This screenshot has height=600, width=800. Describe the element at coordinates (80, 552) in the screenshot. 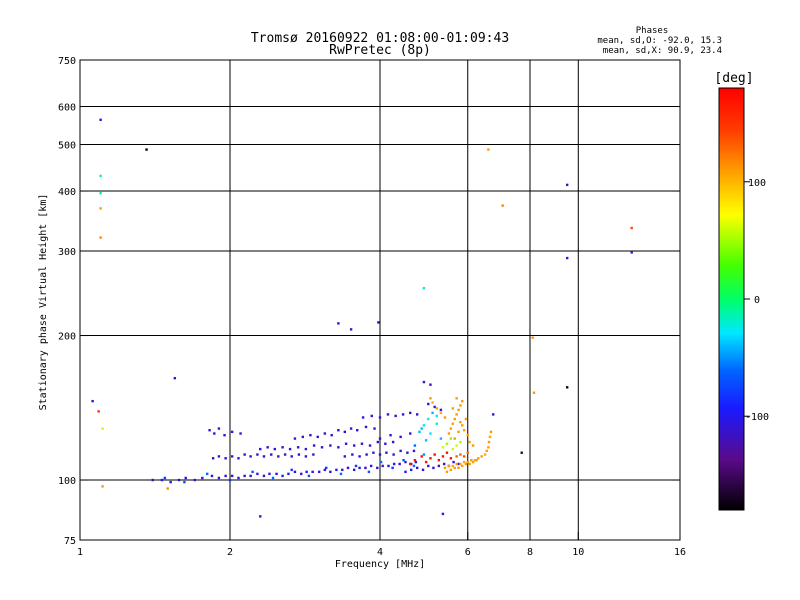

I see `x-tick-label: 1` at that location.